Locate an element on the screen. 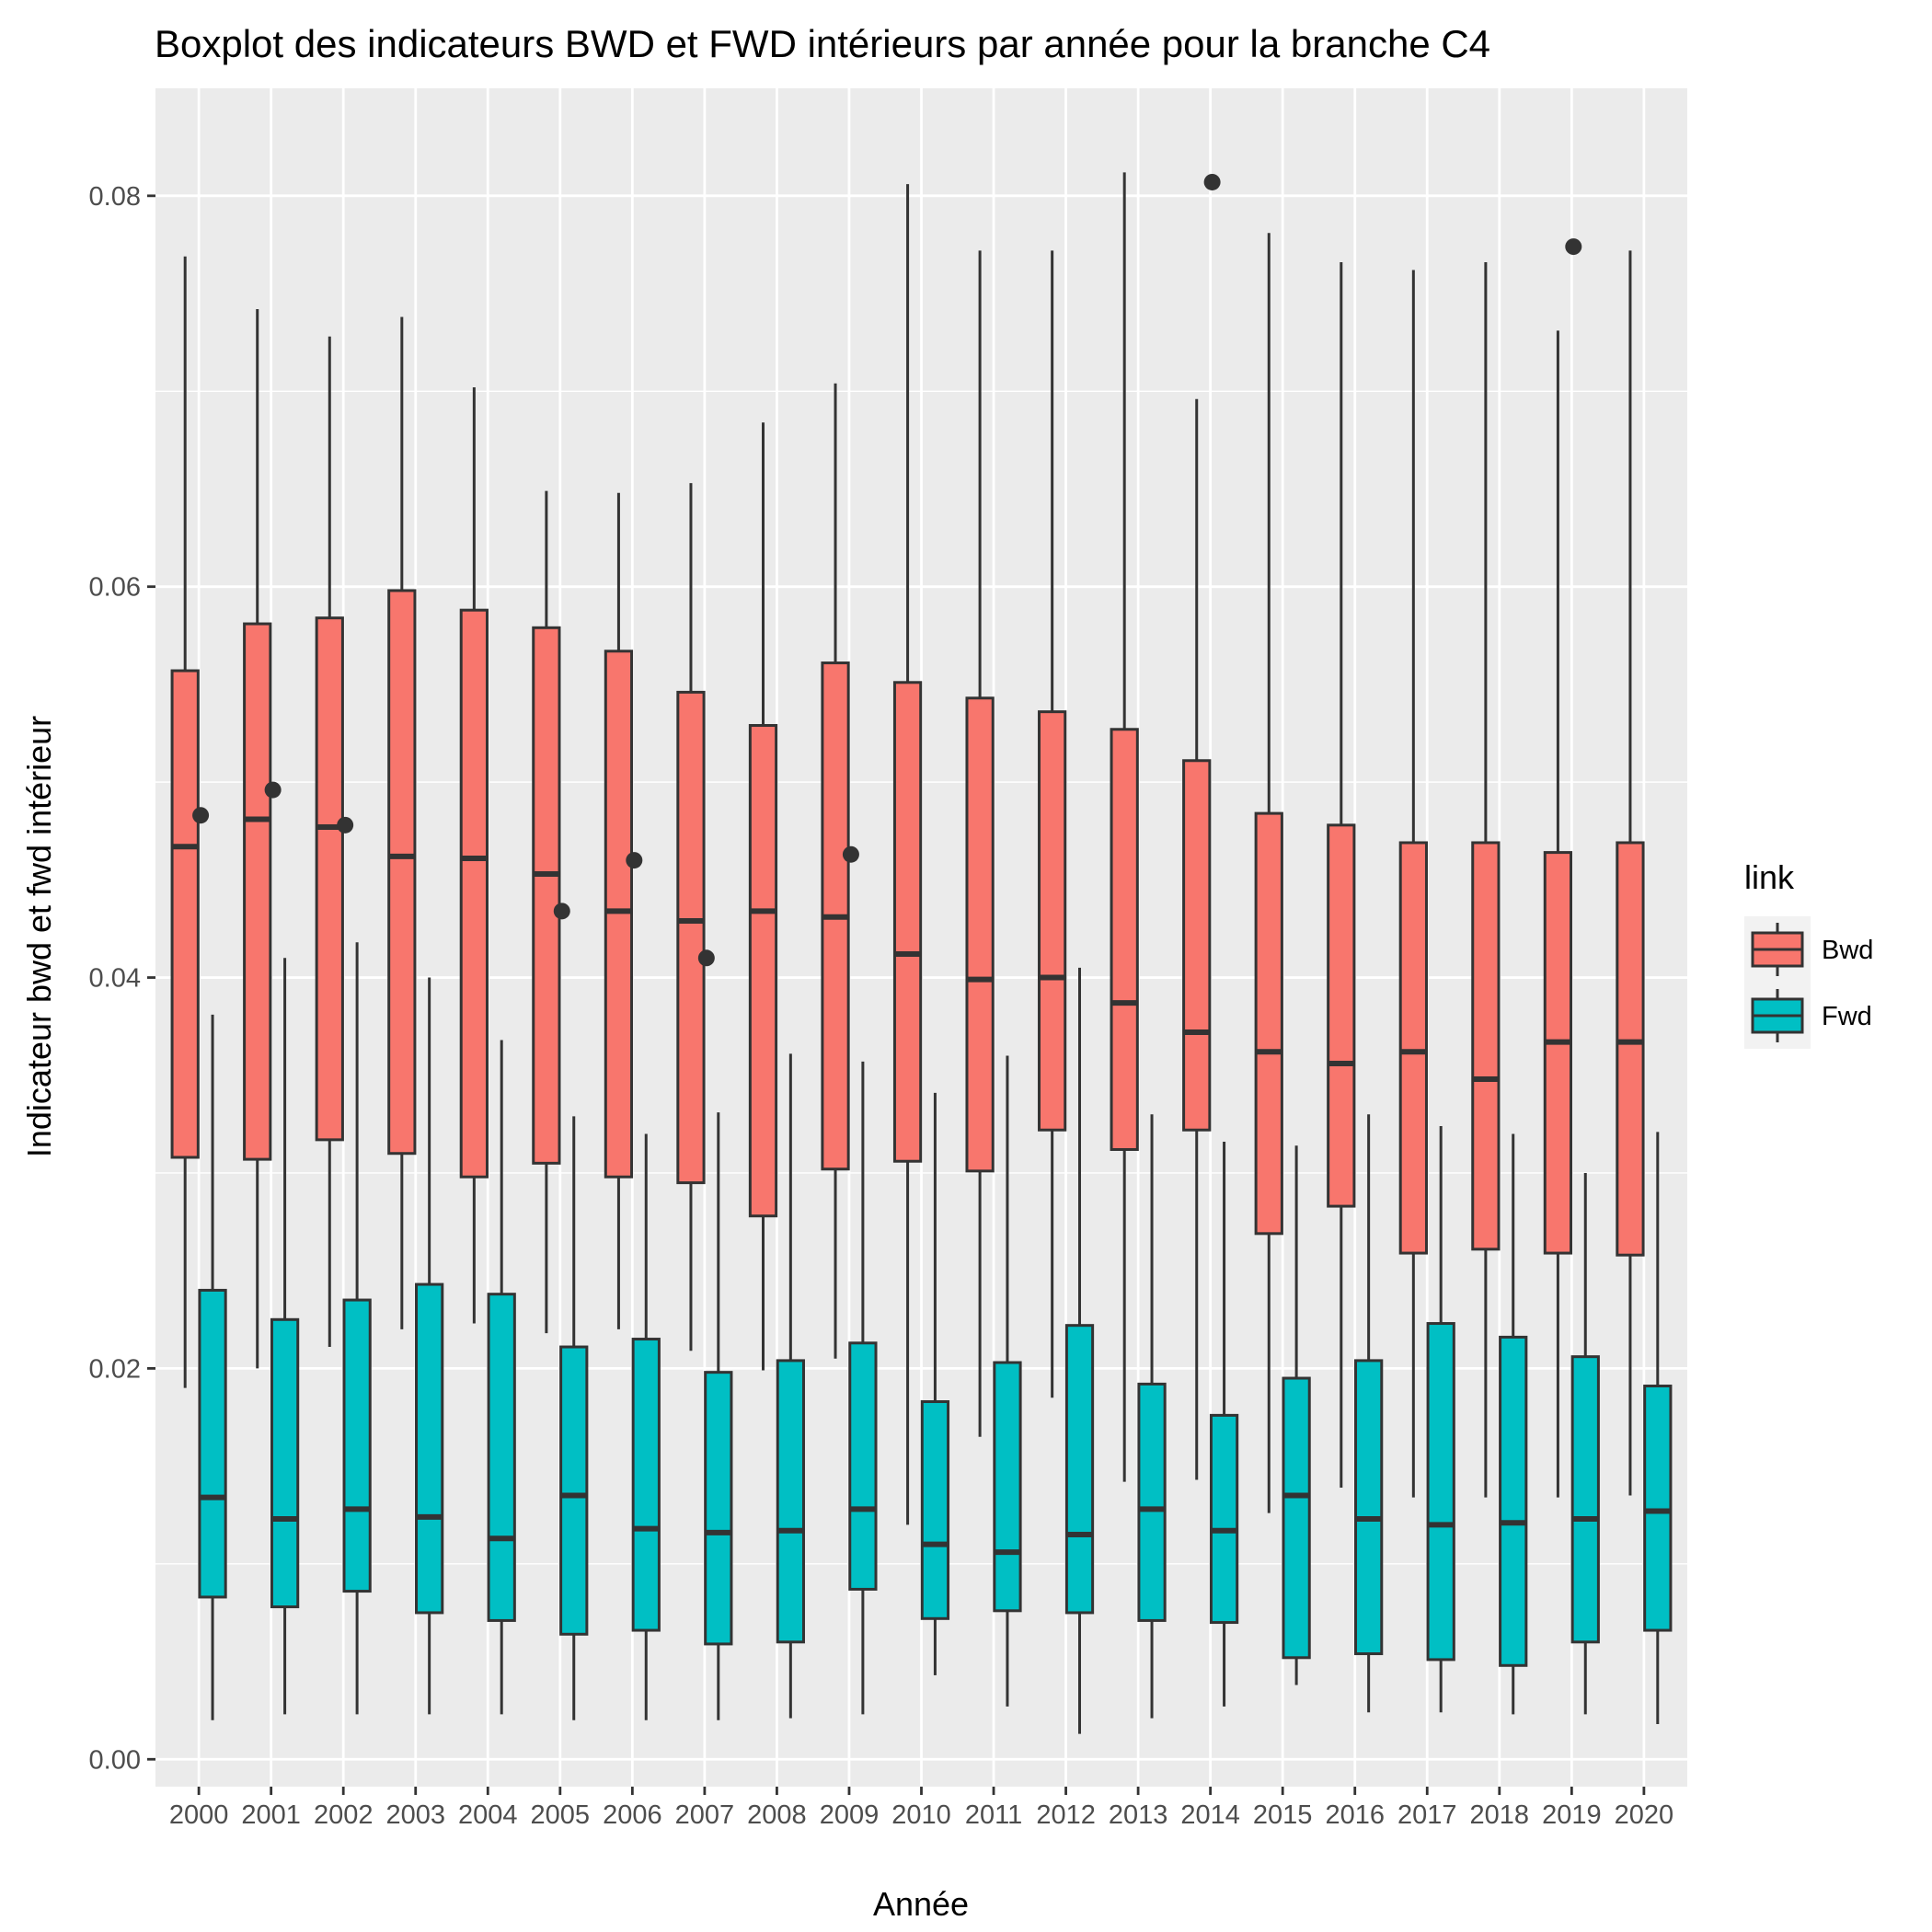 This screenshot has width=1932, height=1932. box-bwd-2014 is located at coordinates (1201, 826).